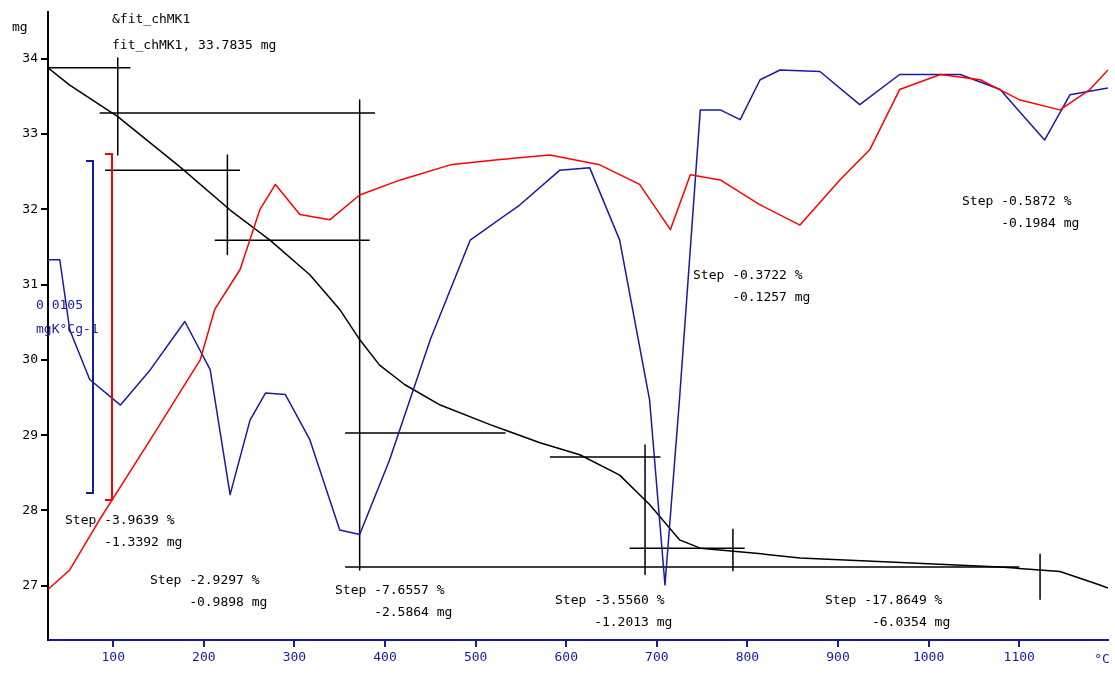  I want to click on x-tick-label: 900, so click(838, 657).